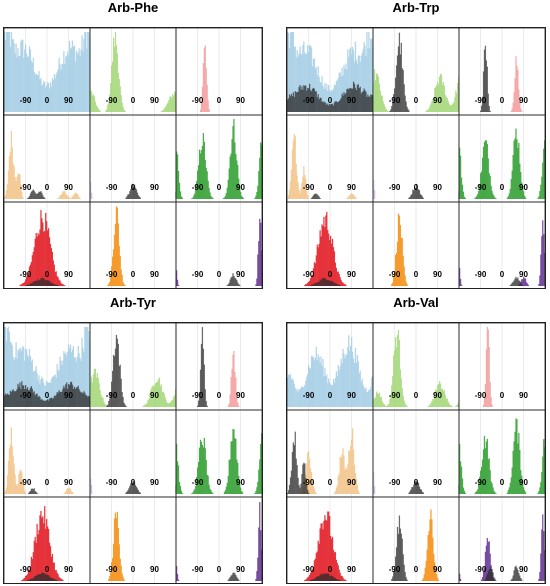 The width and height of the screenshot is (550, 586). Describe the element at coordinates (416, 244) in the screenshot. I see `panel-2-1: -90 0 90` at that location.